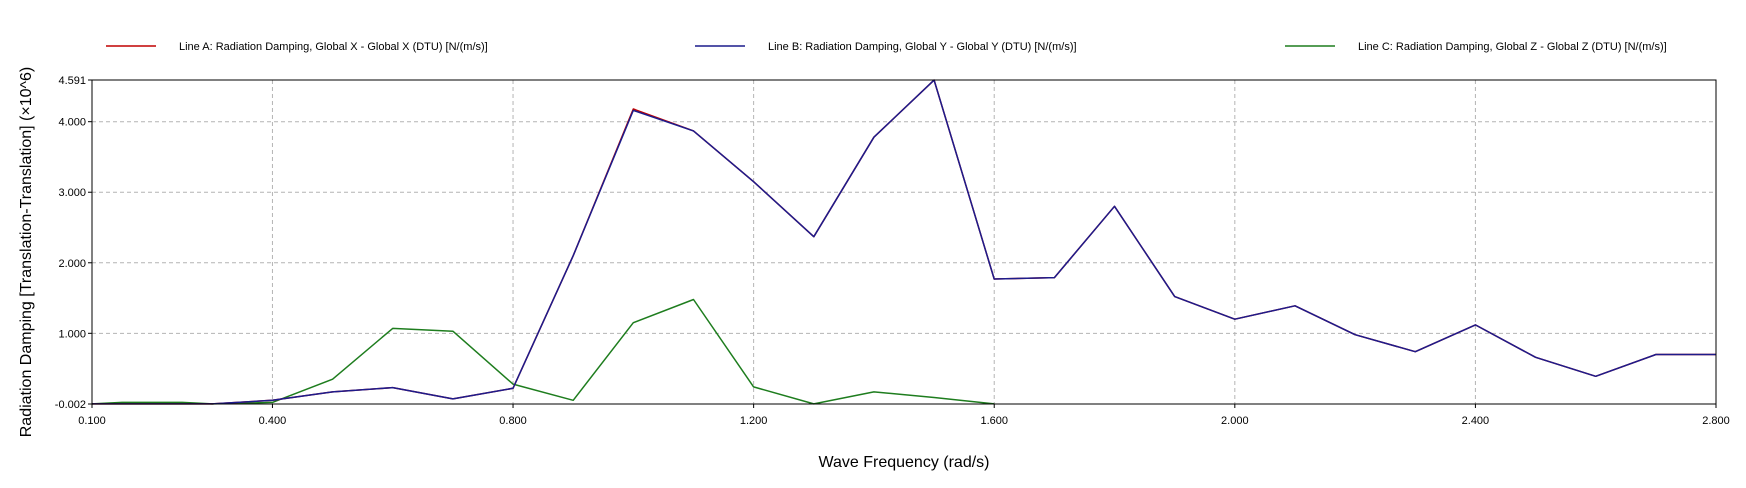 Image resolution: width=1746 pixels, height=488 pixels. I want to click on y-axis: -0.002 1.000 2.000 3.000 4.000 4.591, so click(73, 243).